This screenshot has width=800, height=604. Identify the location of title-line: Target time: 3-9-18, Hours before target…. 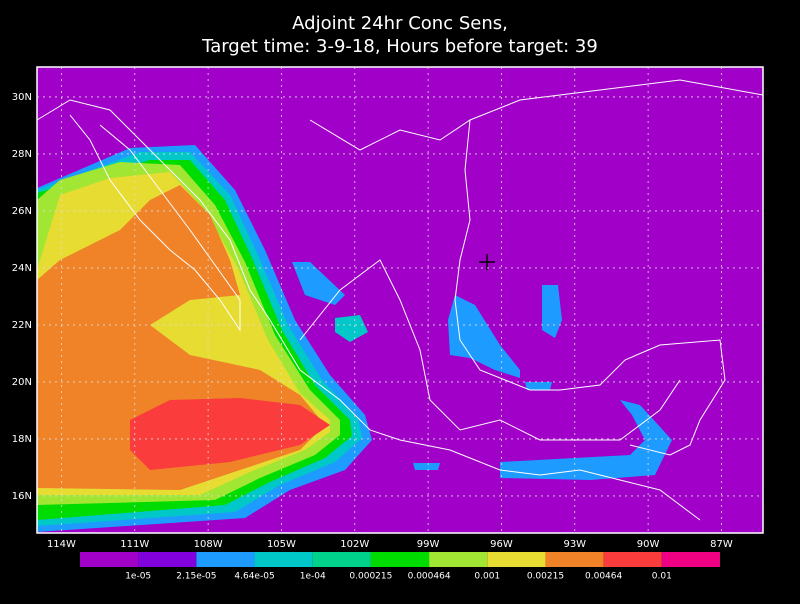
(399, 46).